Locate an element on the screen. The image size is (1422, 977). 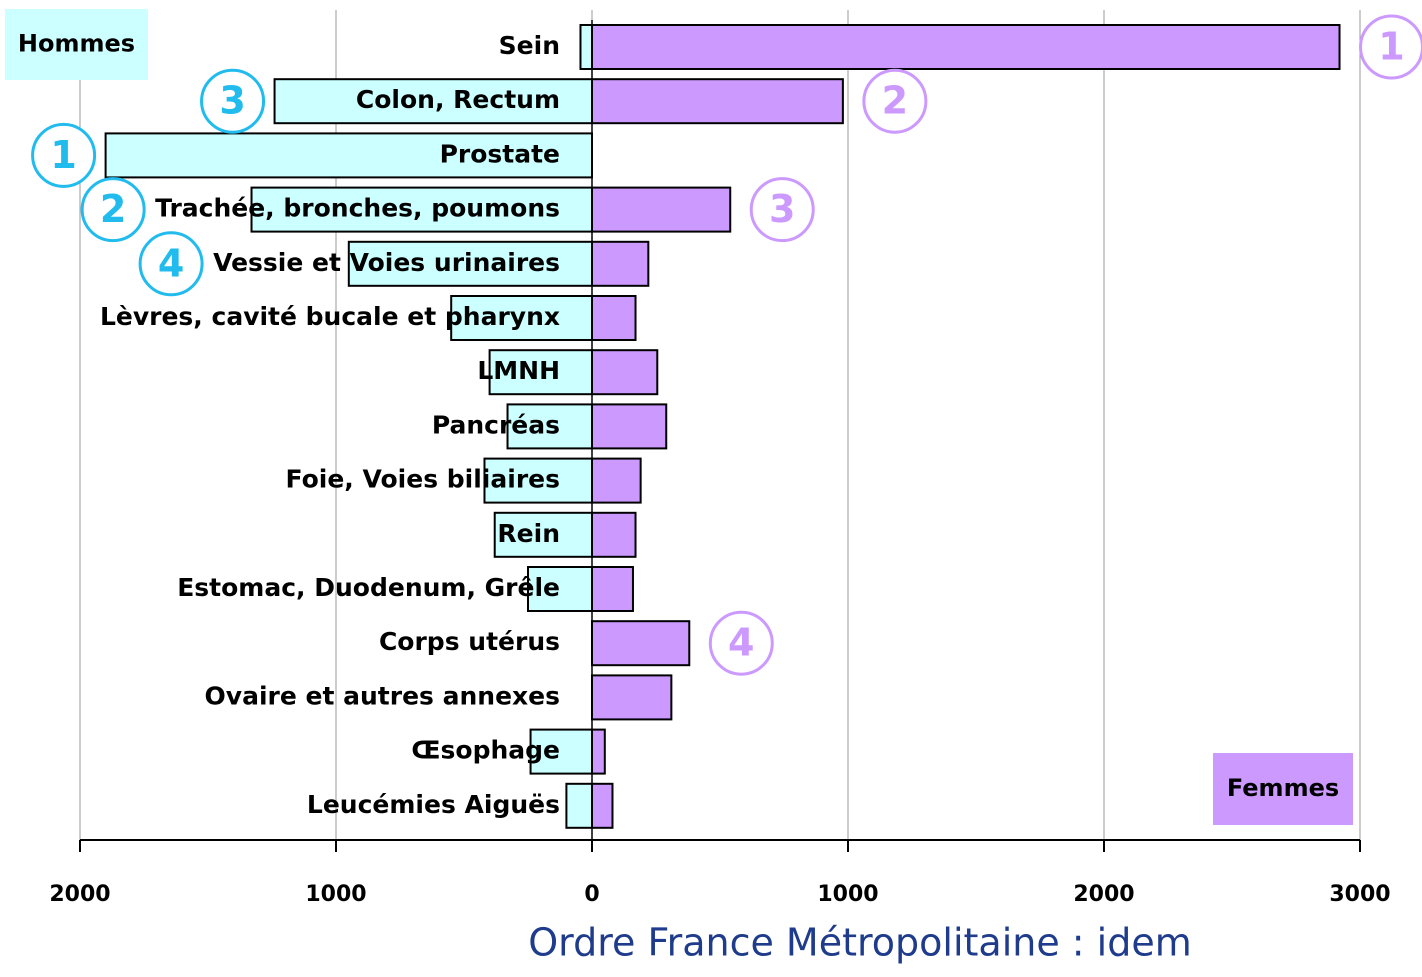
category-label: Foie, Voies biliaires is located at coordinates (423, 479).